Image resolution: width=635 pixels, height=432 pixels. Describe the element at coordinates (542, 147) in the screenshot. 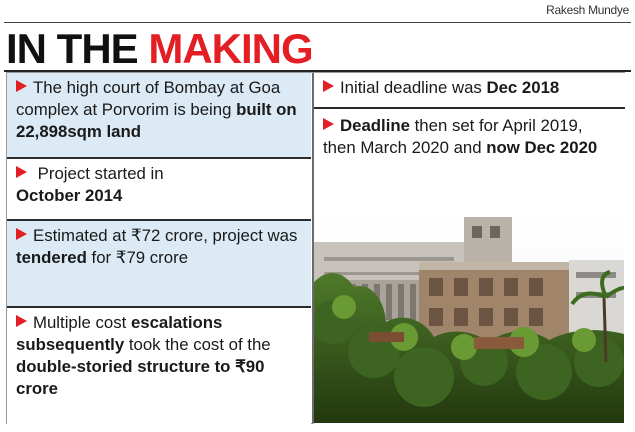

I see `fact-emphasis: now Dec 2020` at that location.